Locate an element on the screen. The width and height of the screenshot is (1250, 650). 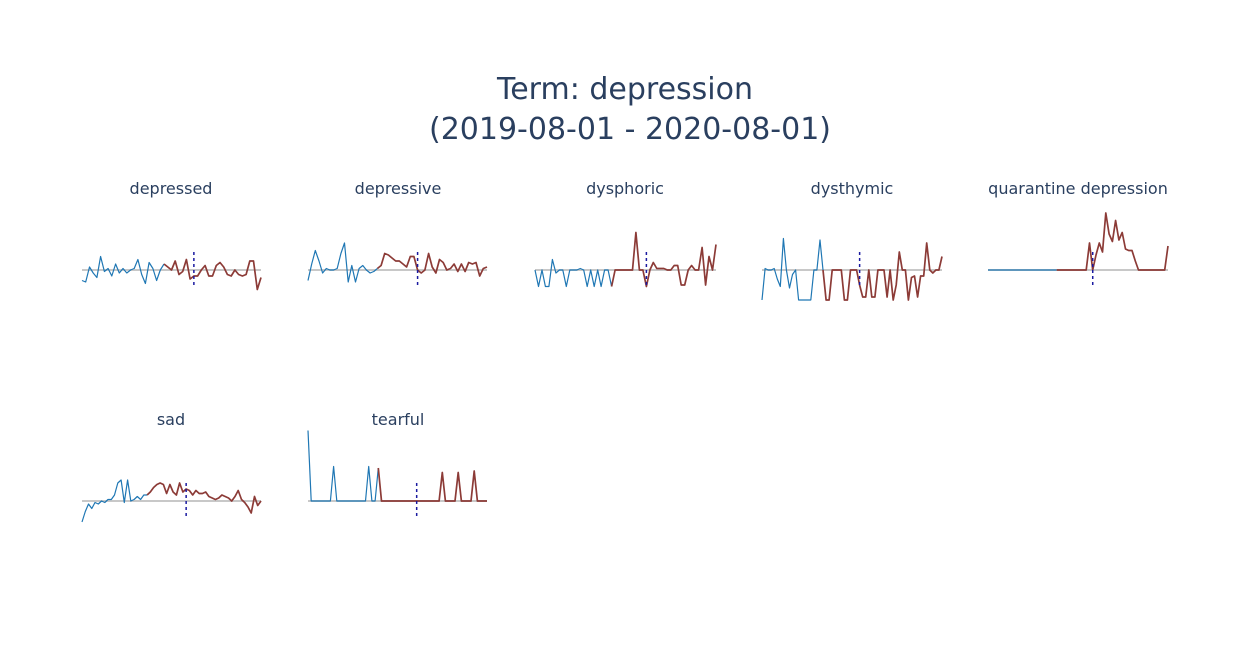
panel-depressive: depressive is located at coordinates (397, 233).